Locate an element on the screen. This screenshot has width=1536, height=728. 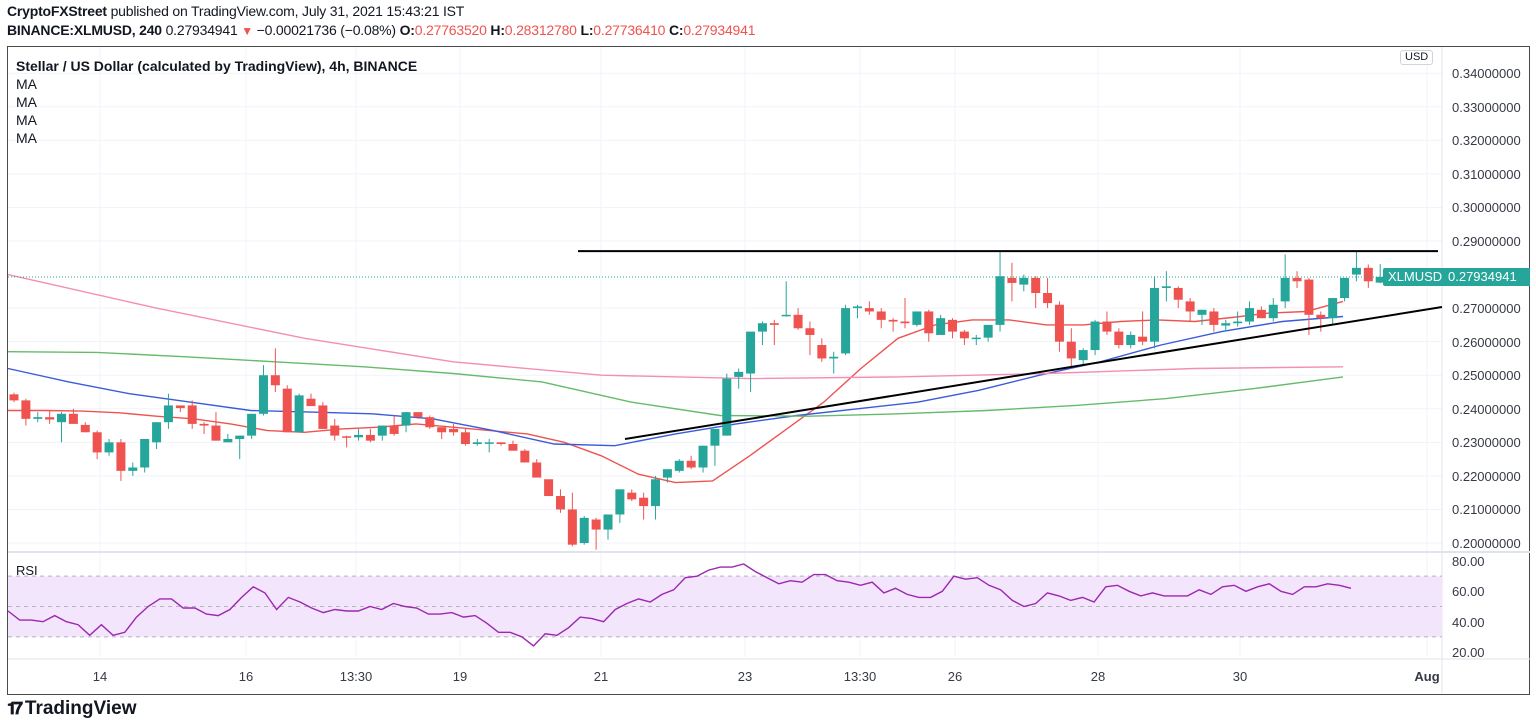
price-tick-label: 0.27000000 is located at coordinates (1486, 309).